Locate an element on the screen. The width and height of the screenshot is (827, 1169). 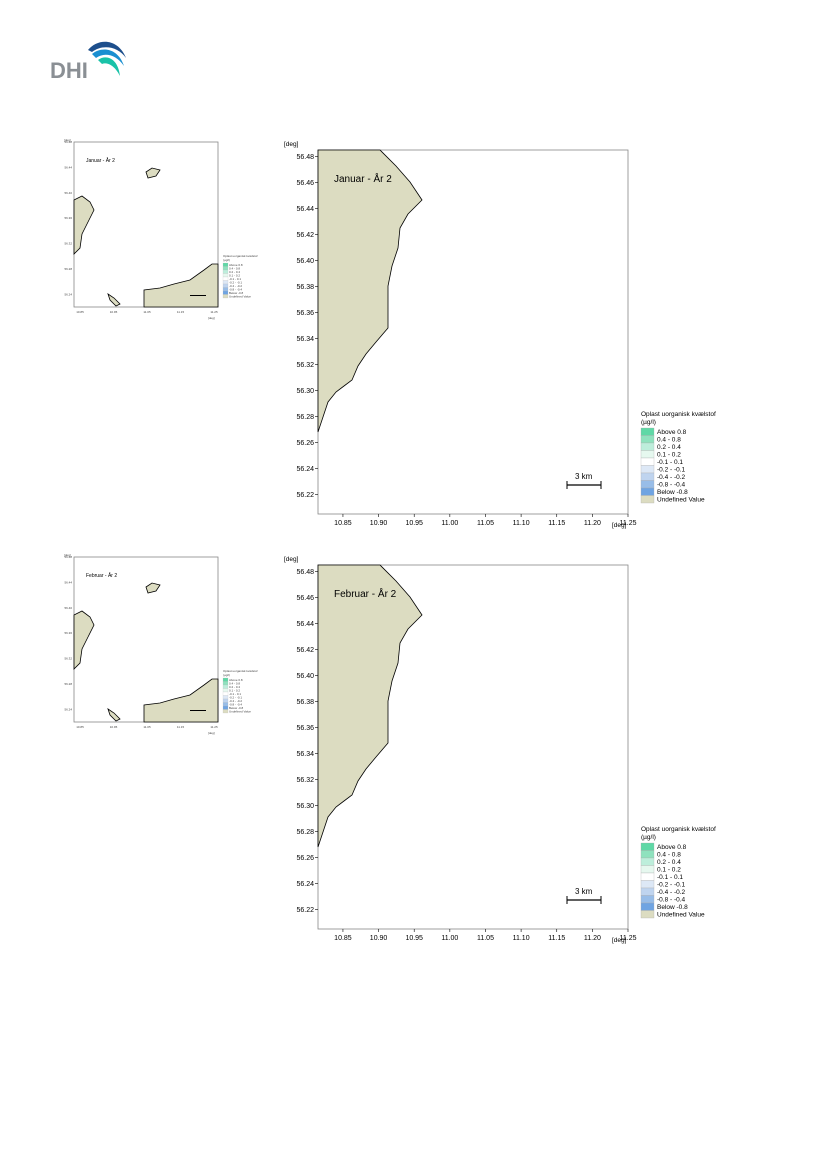
logo-text: DHI is located at coordinates (69, 70).